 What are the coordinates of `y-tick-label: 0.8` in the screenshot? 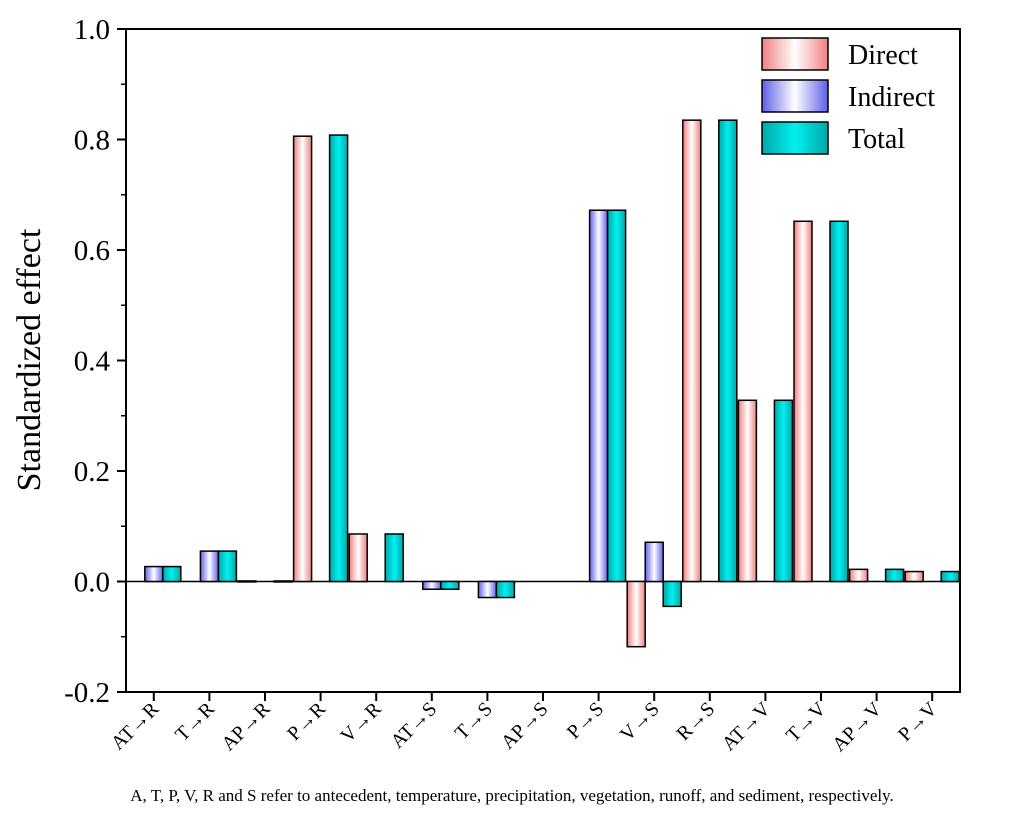 It's located at (92, 141).